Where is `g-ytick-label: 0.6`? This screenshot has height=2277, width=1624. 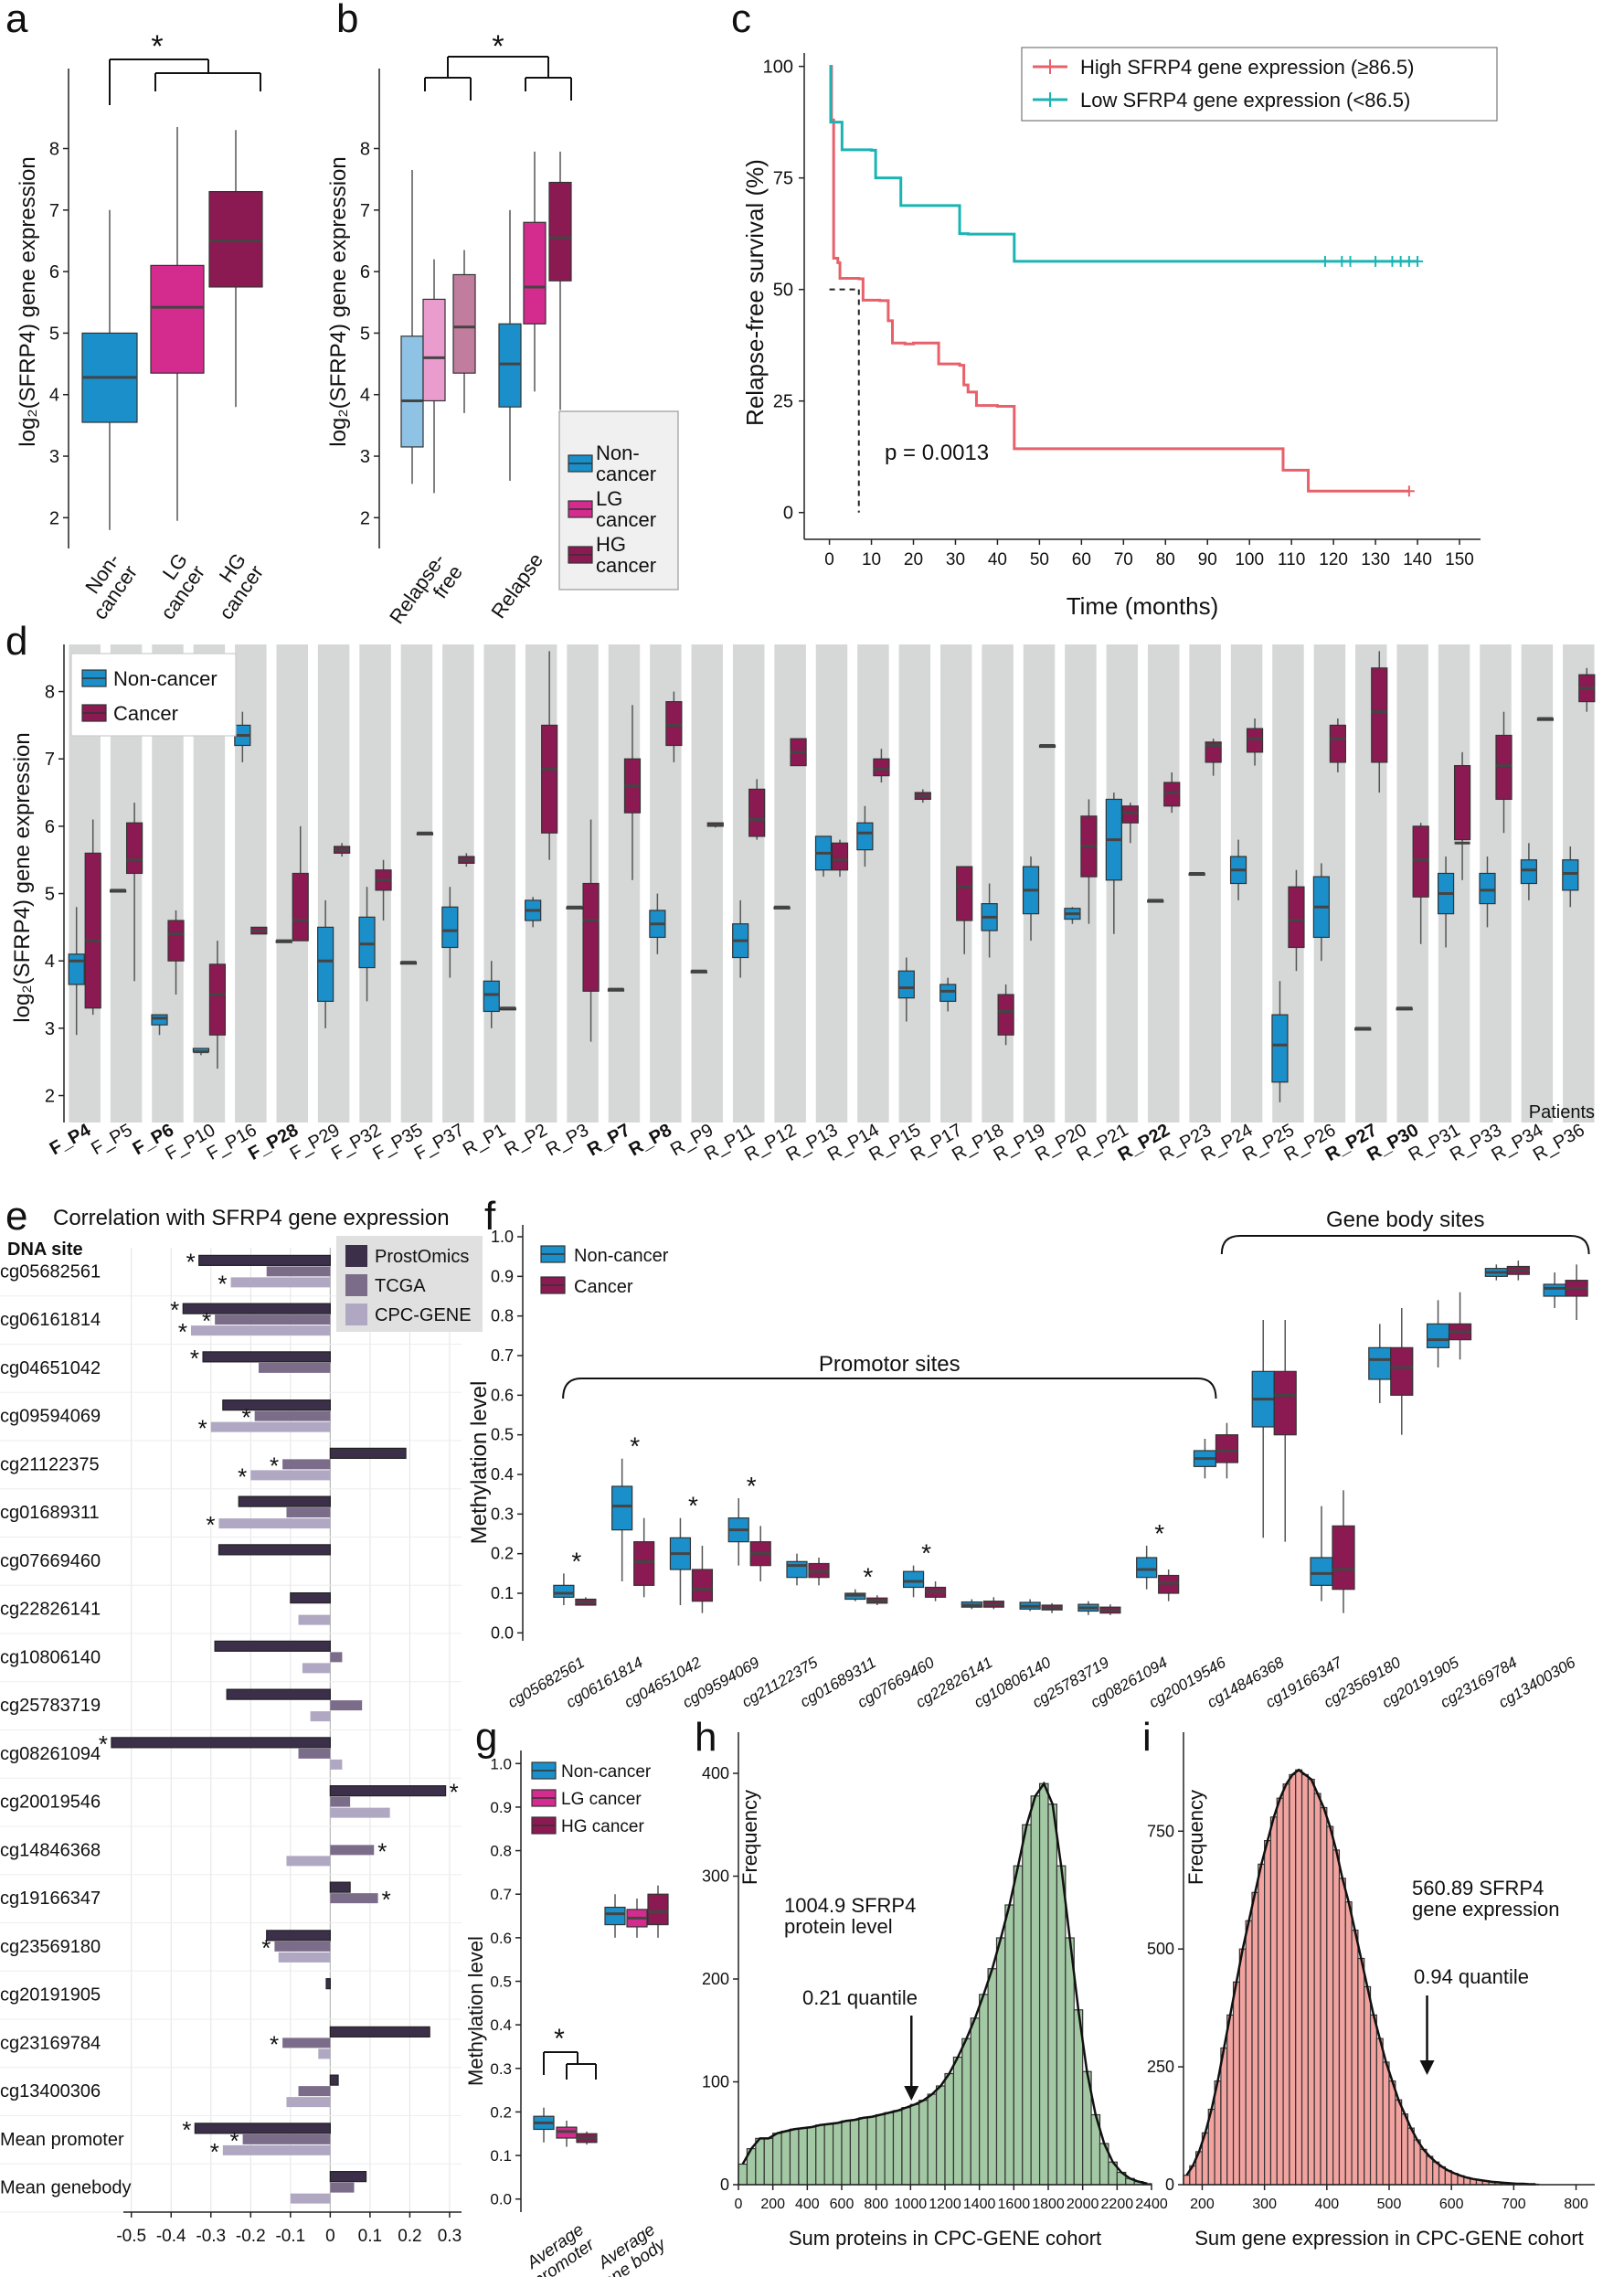 g-ytick-label: 0.6 is located at coordinates (501, 1938).